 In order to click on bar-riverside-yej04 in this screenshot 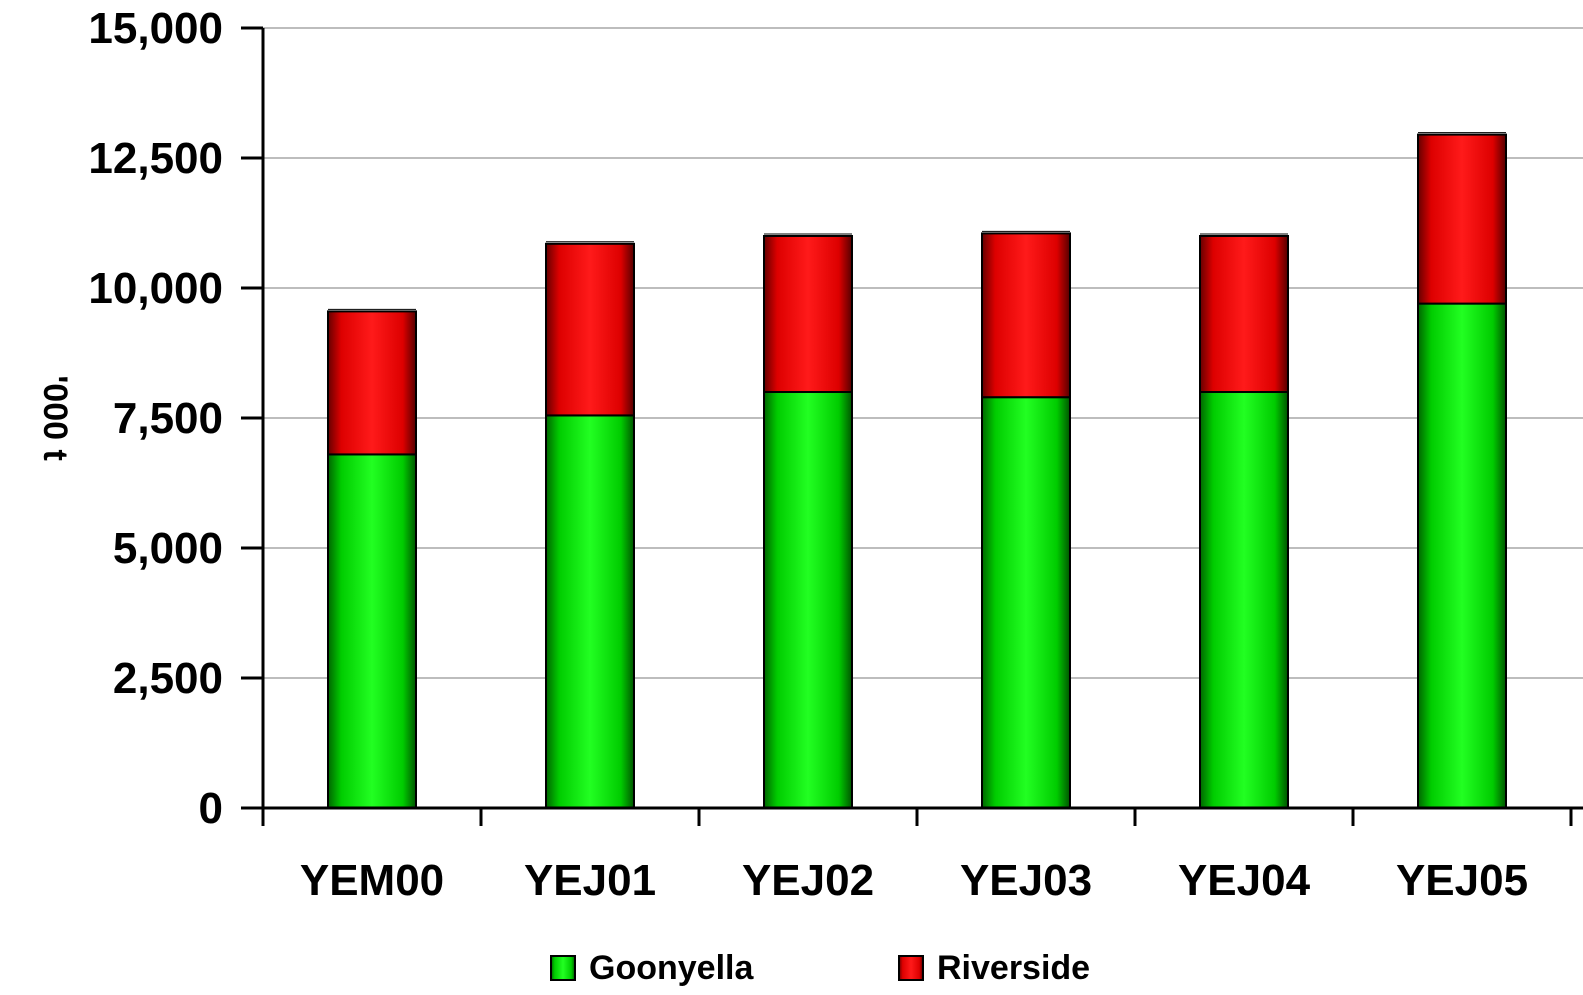, I will do `click(1244, 314)`.